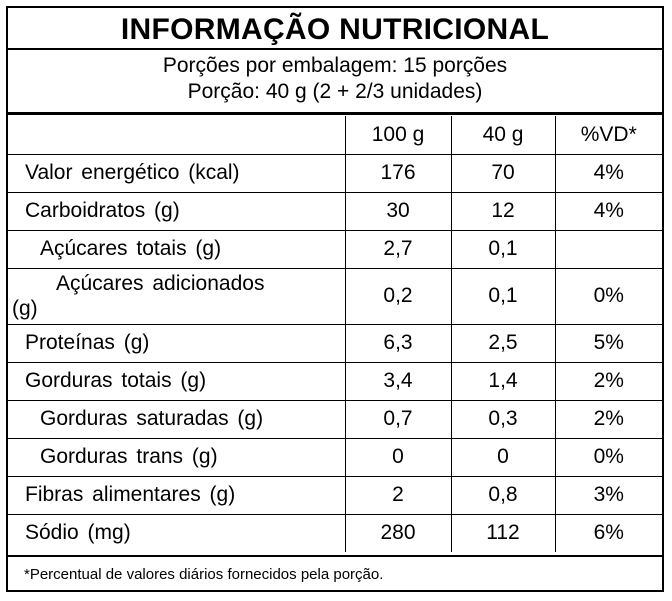 The height and width of the screenshot is (601, 672). What do you see at coordinates (177, 419) in the screenshot?
I see `nutrient-name: Gorduras saturadas (g)` at bounding box center [177, 419].